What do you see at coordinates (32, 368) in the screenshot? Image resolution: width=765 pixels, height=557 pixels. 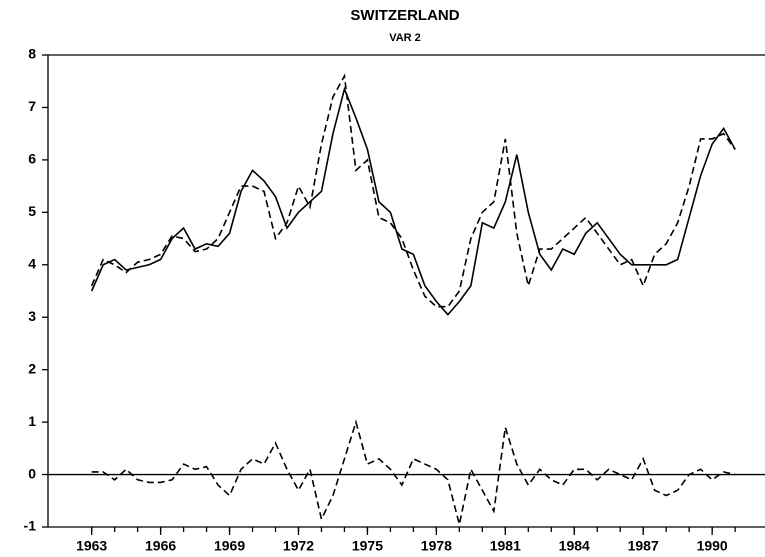 I see `y-tick-label: 2` at bounding box center [32, 368].